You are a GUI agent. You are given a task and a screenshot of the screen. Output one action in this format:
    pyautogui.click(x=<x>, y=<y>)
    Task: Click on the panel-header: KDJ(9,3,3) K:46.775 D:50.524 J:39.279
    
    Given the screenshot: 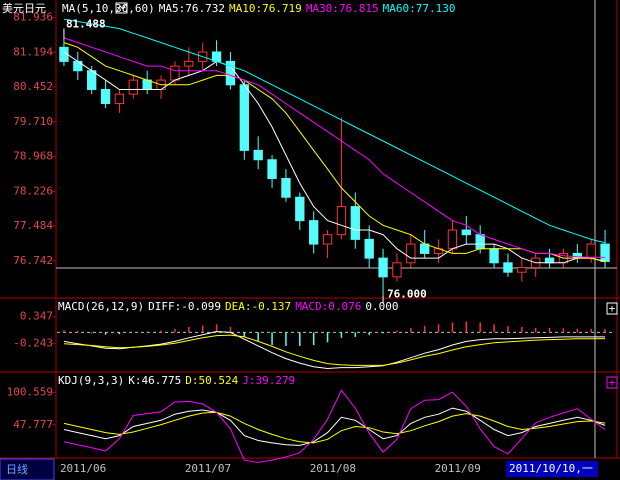 What is the action you would take?
    pyautogui.click(x=176, y=380)
    